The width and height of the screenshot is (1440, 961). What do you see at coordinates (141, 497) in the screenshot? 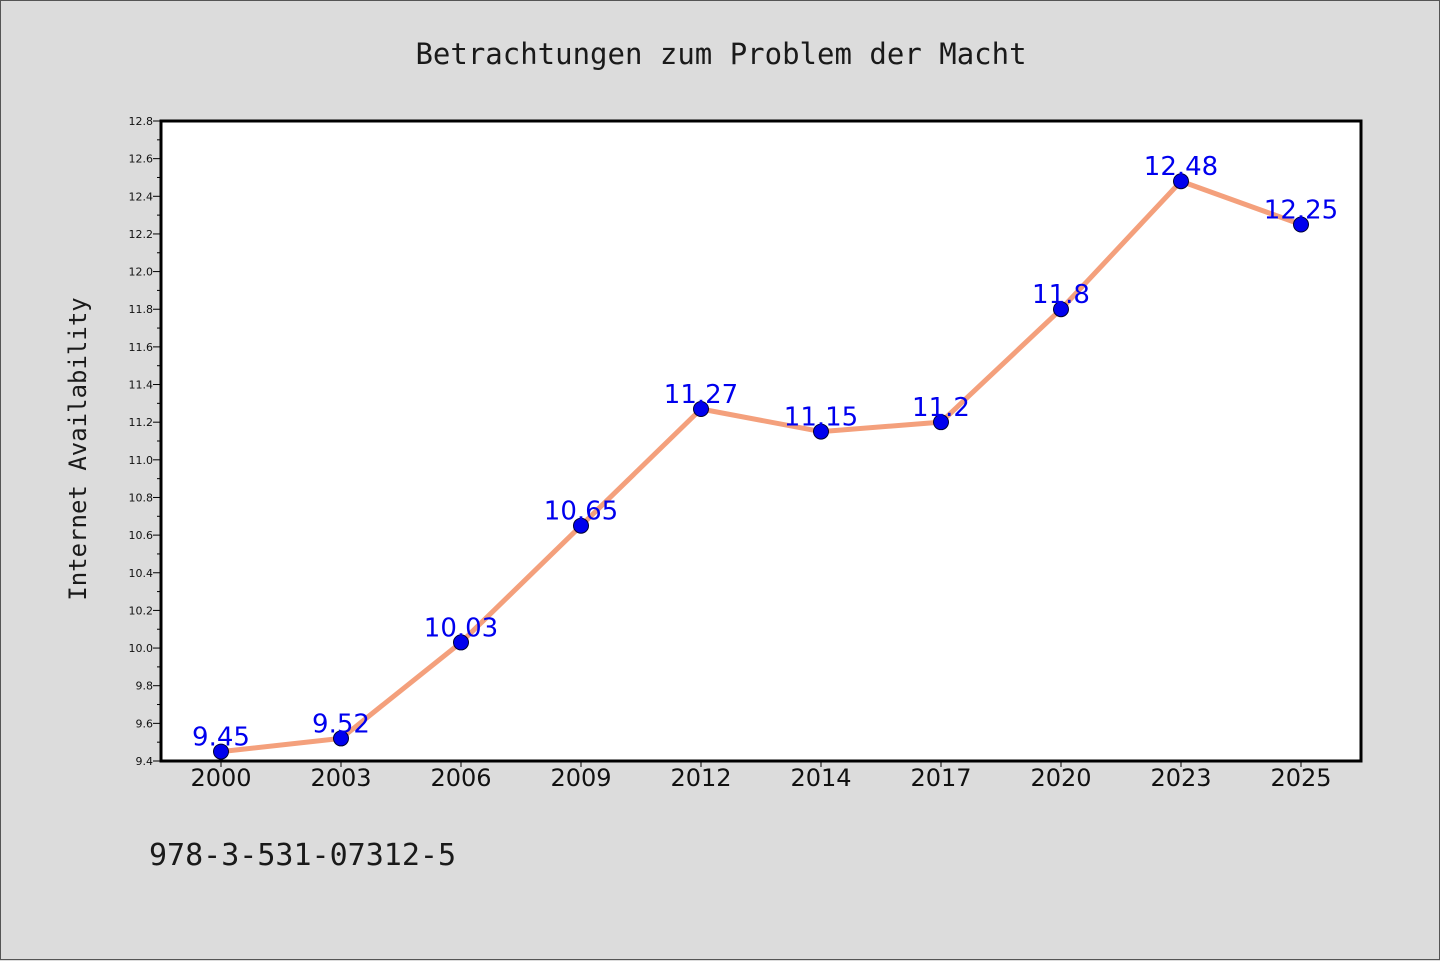
I see `y-tick-label: 10.8` at bounding box center [141, 497].